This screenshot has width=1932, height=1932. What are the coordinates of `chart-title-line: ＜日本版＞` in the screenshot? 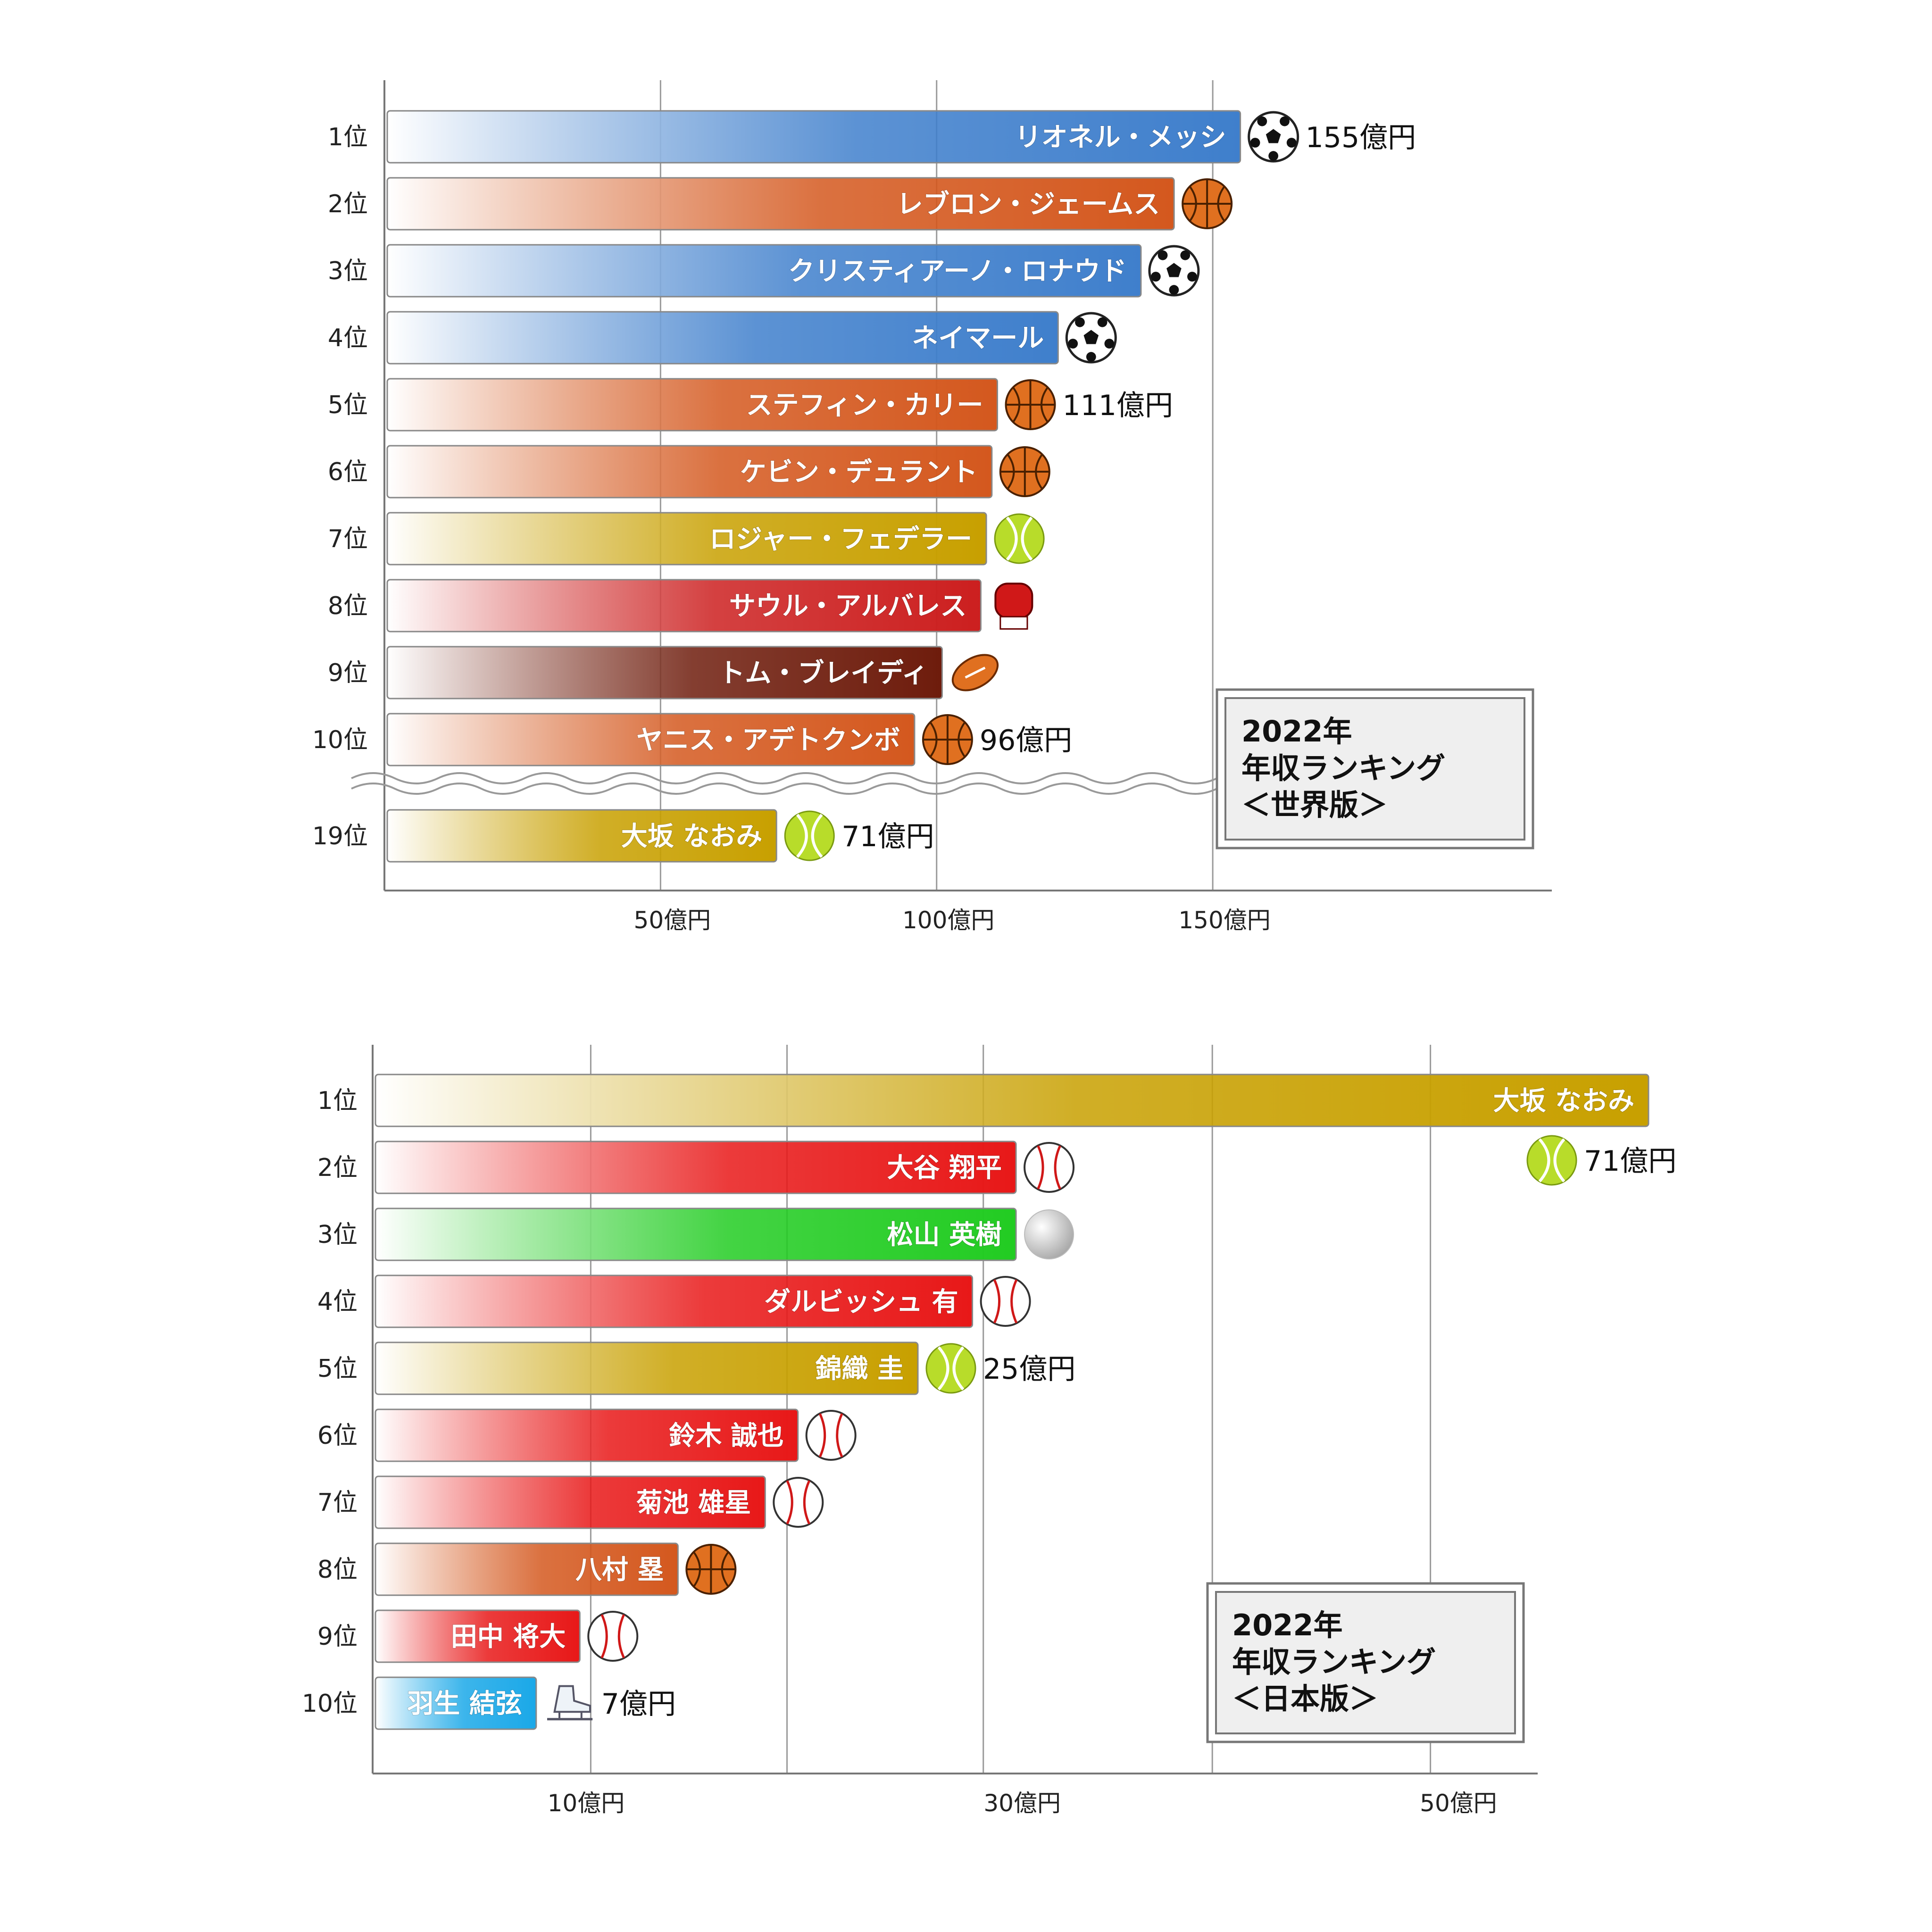 It's located at (1305, 1699).